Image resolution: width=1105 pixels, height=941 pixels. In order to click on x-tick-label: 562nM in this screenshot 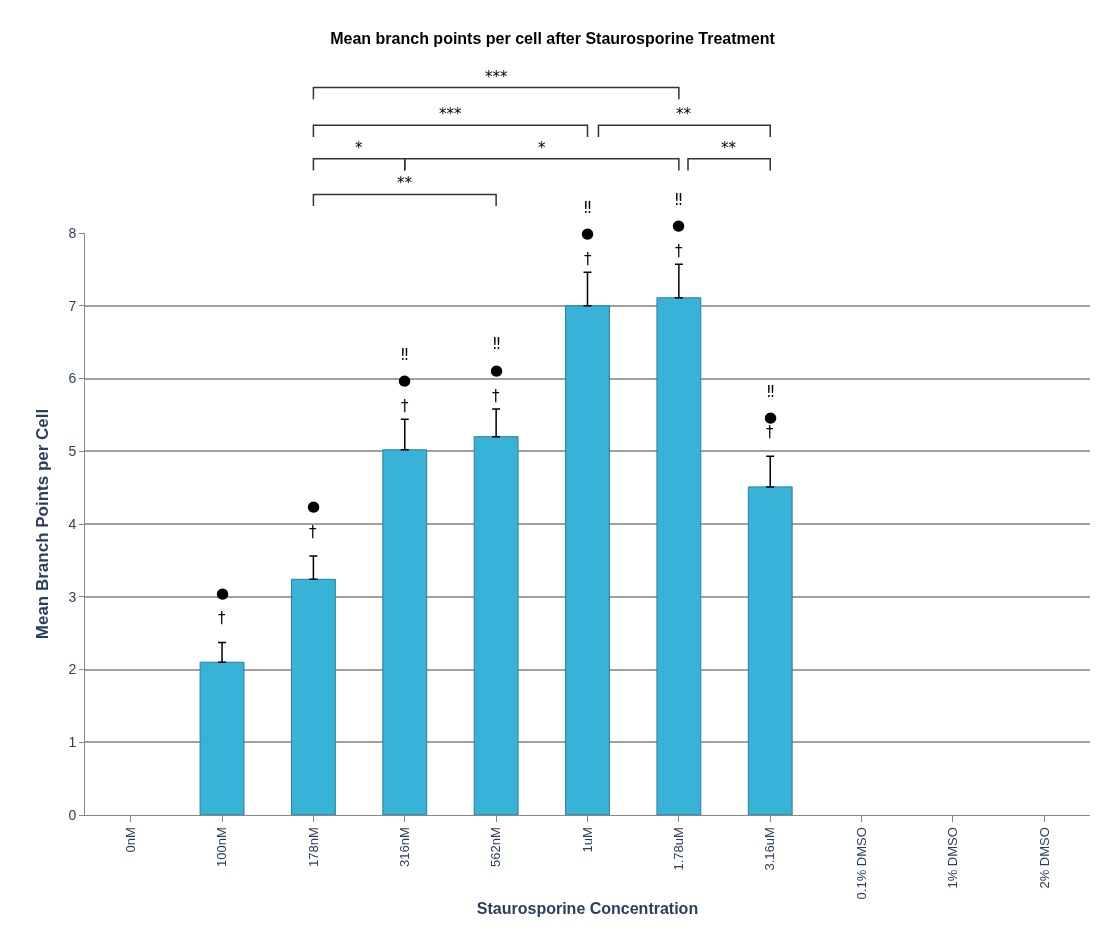, I will do `click(496, 847)`.